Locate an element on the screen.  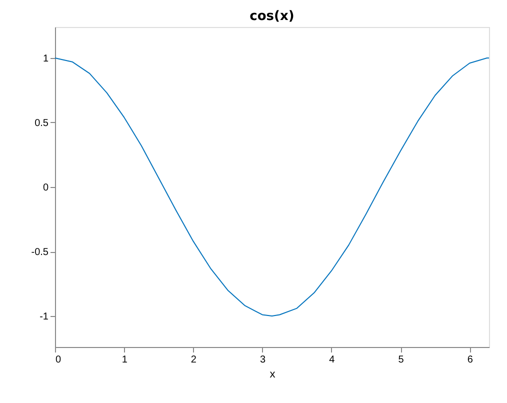
x-tick-label: 3 is located at coordinates (263, 360).